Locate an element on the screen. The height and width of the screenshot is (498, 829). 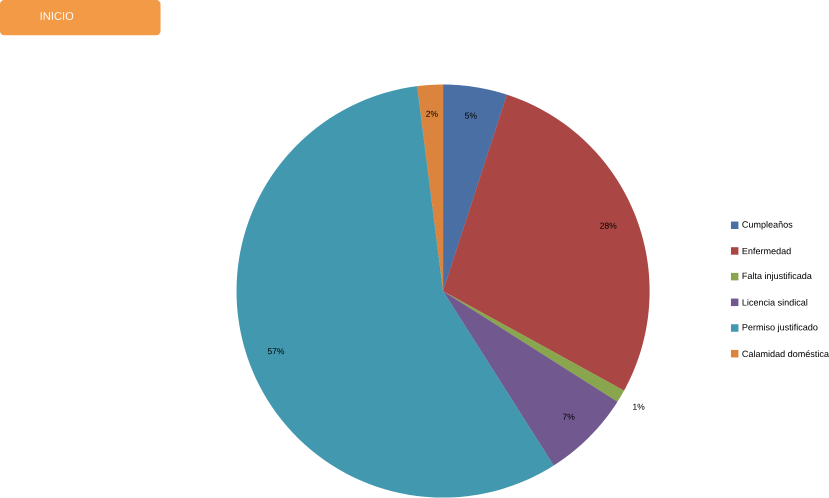
data-label: 5% is located at coordinates (471, 115).